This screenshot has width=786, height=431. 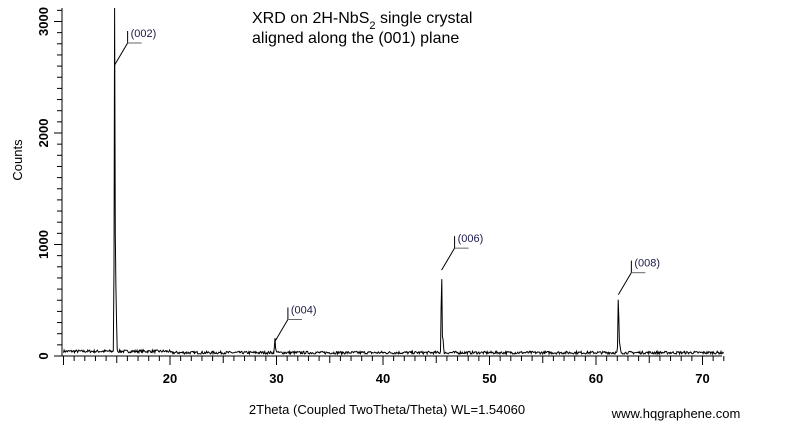 I want to click on title-text: single crystal, so click(x=424, y=18).